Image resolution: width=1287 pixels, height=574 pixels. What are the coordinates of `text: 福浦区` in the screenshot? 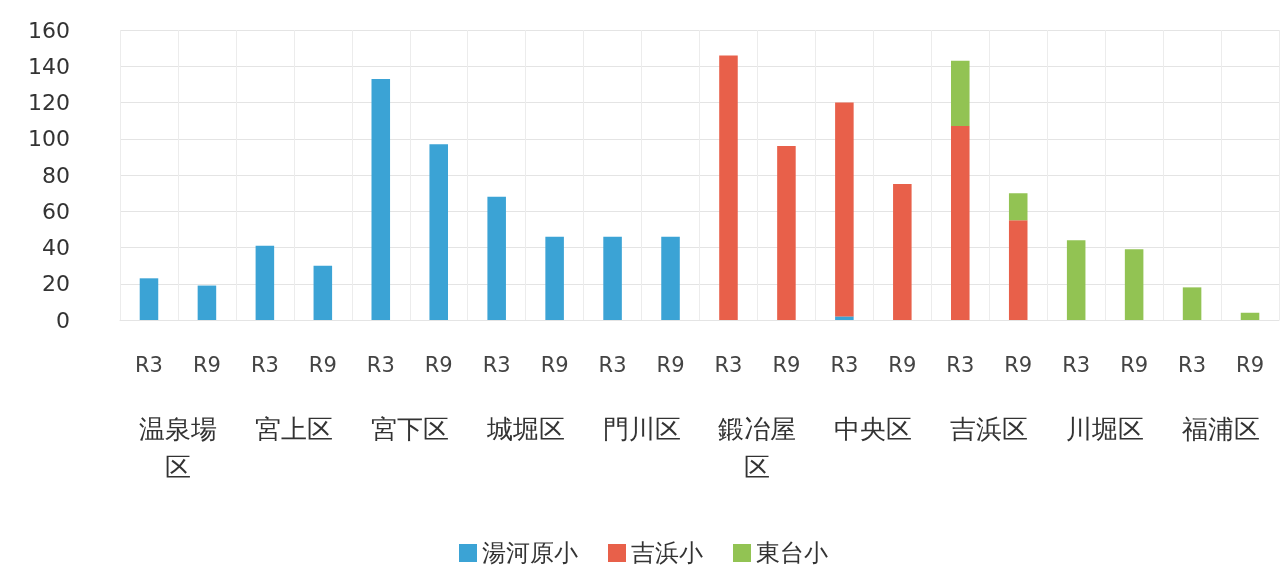 It's located at (1221, 429).